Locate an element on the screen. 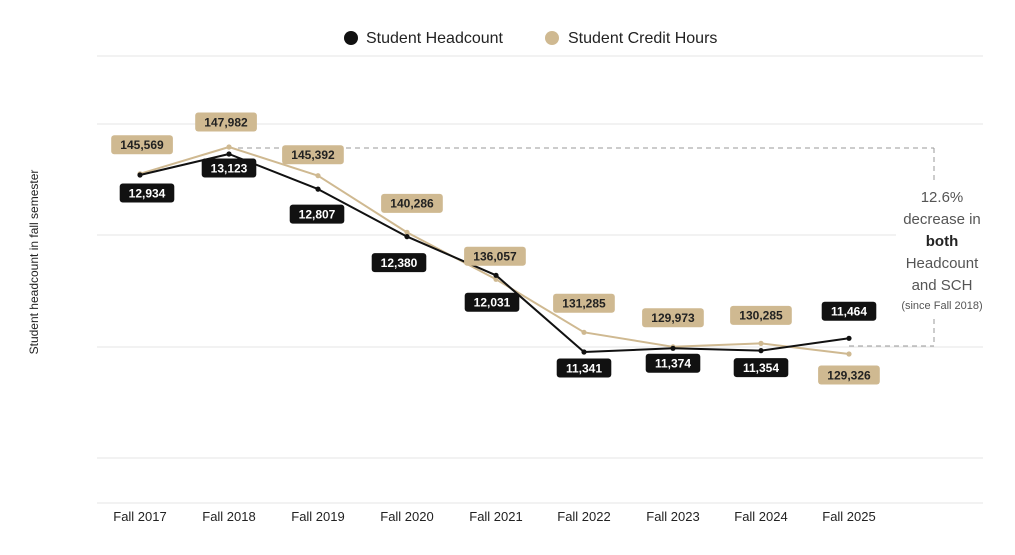  data-label-headcount: 11,464 is located at coordinates (849, 311).